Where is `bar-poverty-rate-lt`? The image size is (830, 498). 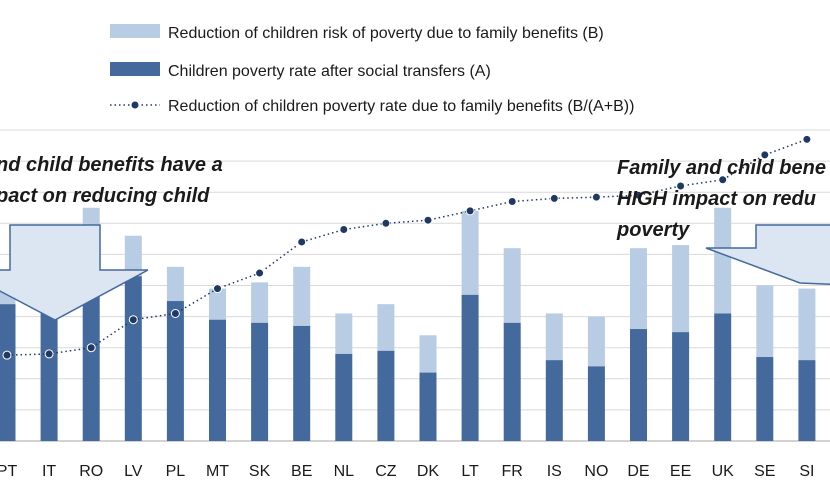
bar-poverty-rate-lt is located at coordinates (470, 367).